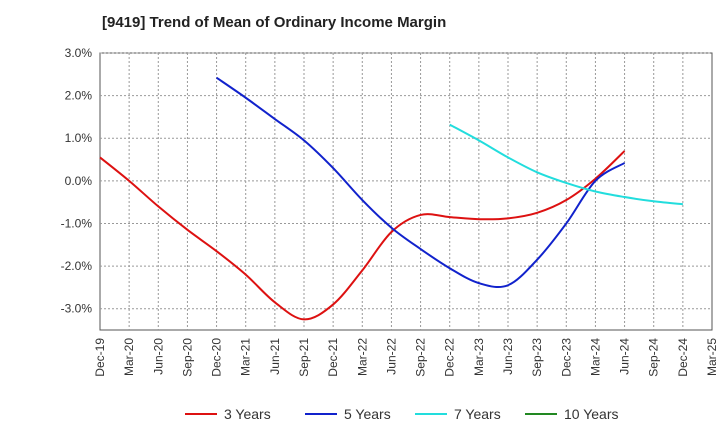 This screenshot has width=720, height=445. I want to click on x-tick-label: Mar-24, so click(595, 357).